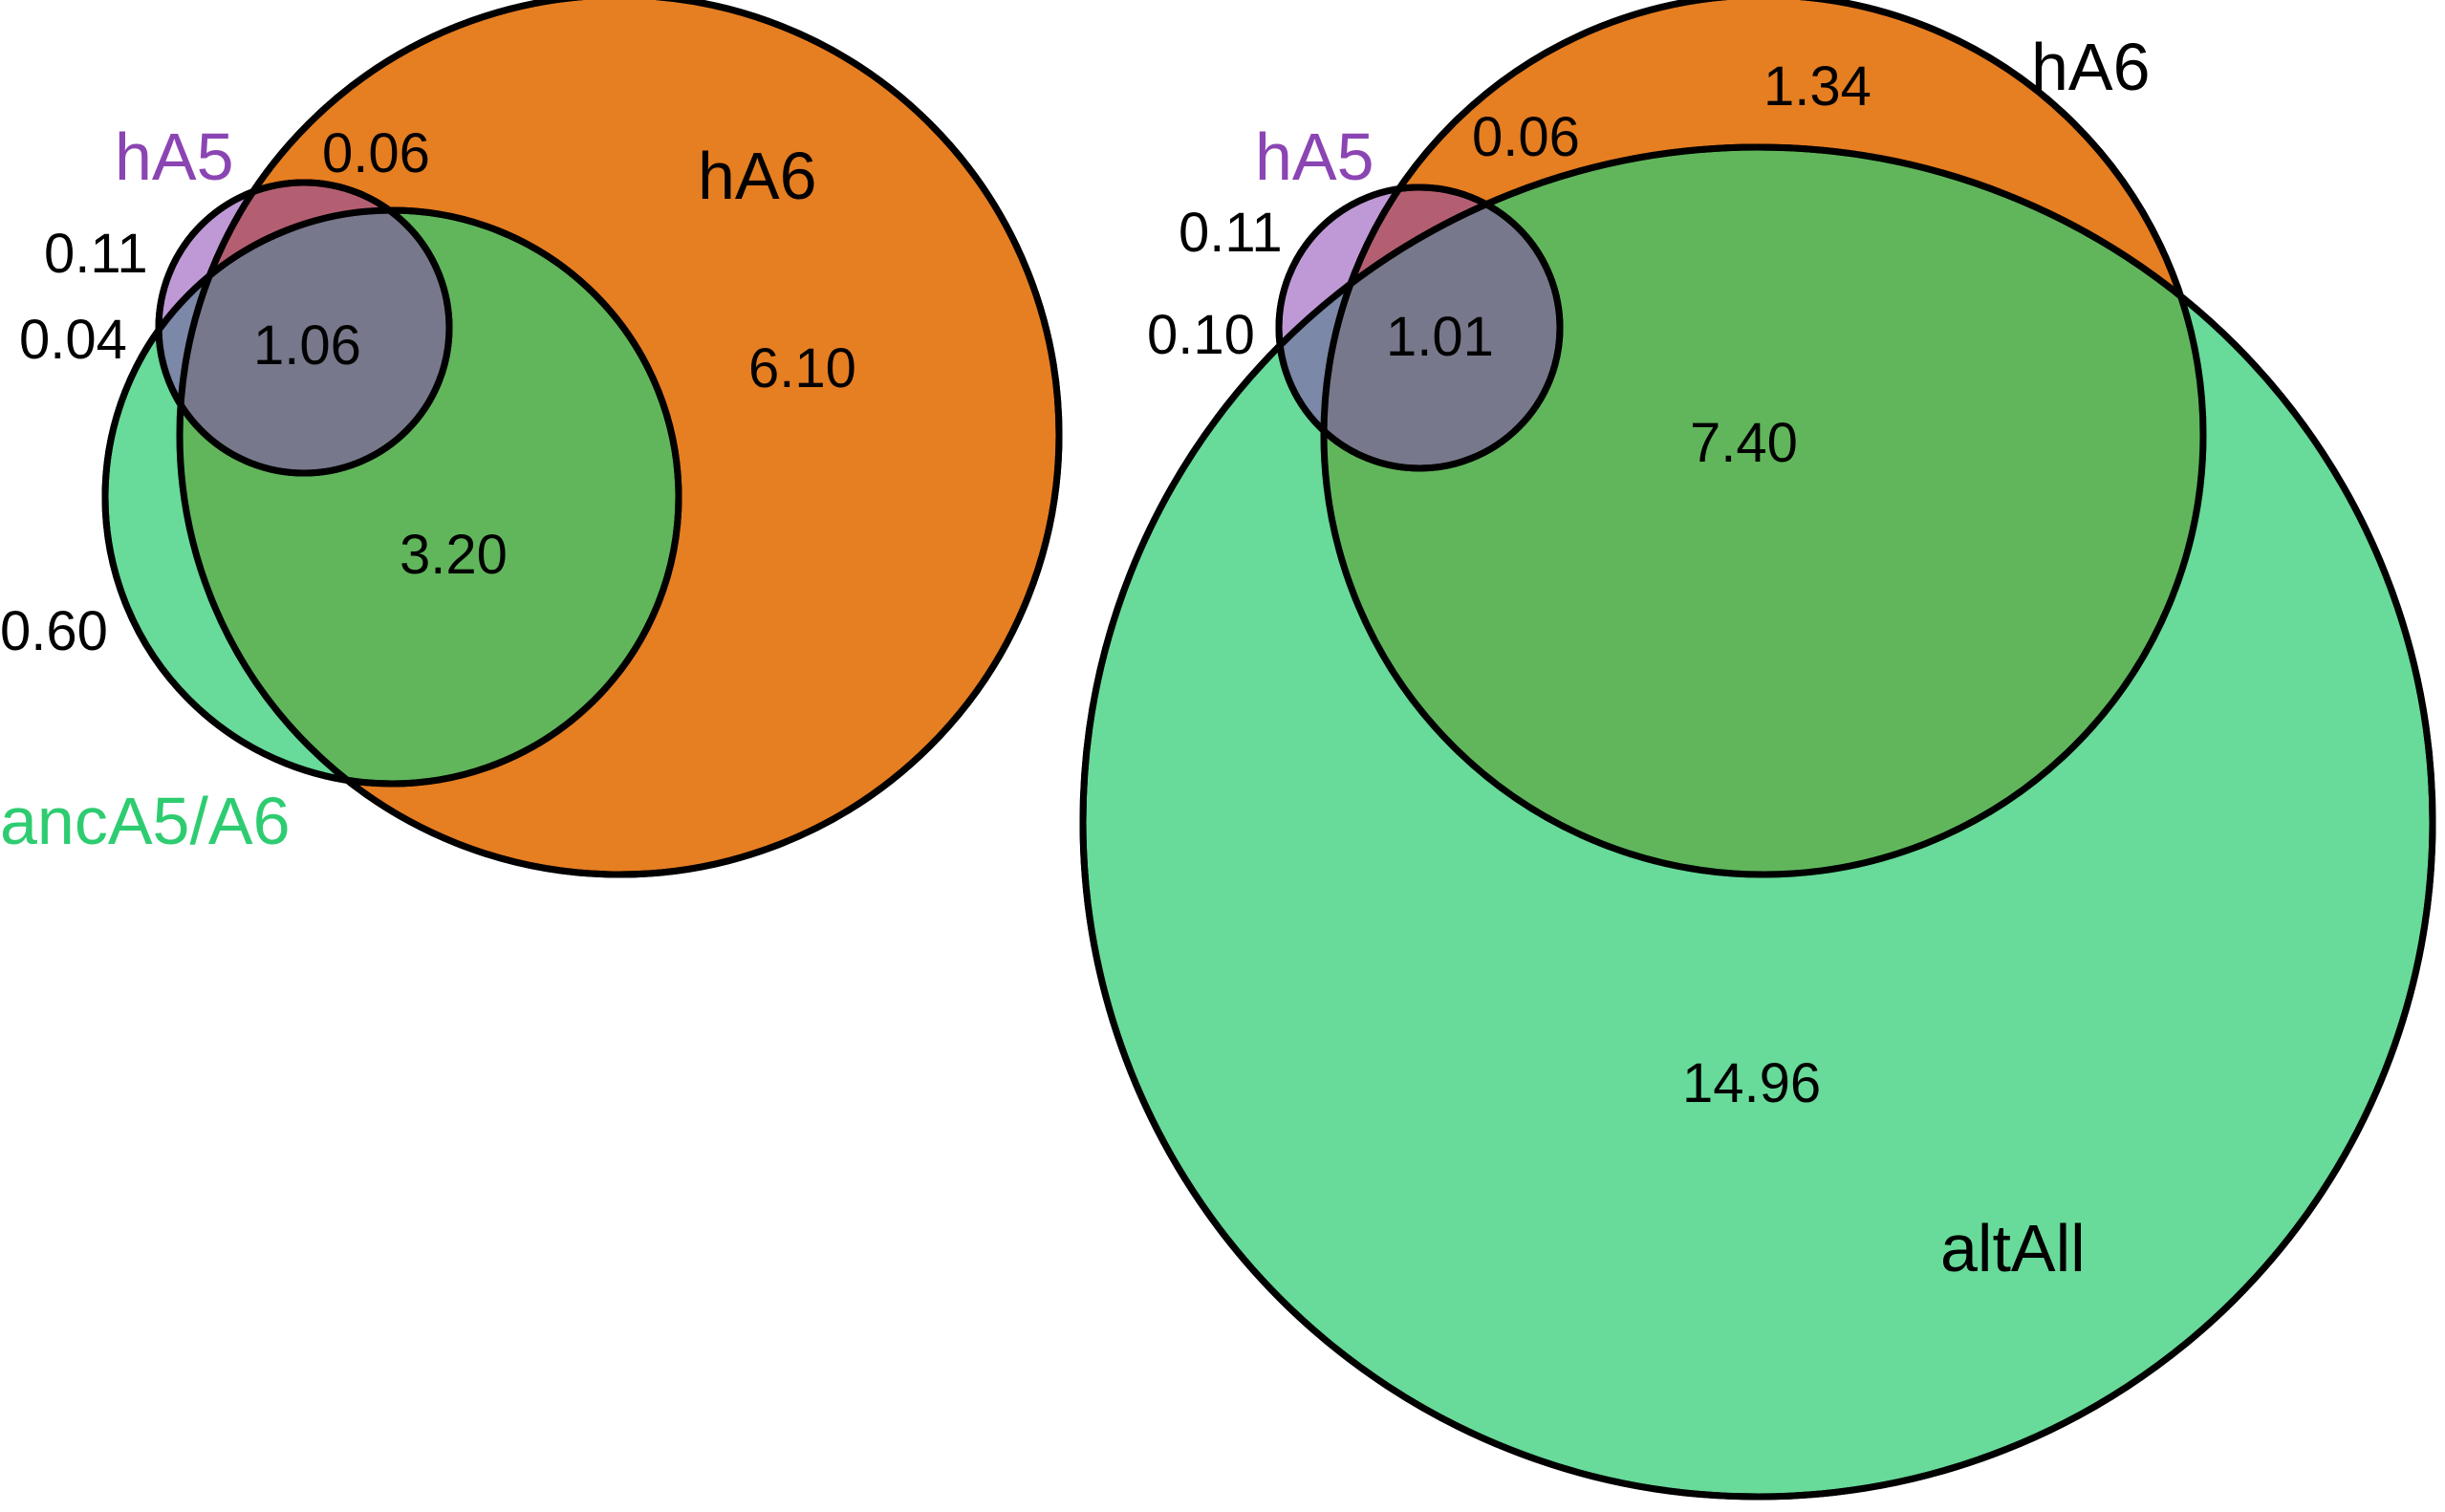 The height and width of the screenshot is (1512, 2445). Describe the element at coordinates (2091, 67) in the screenshot. I see `right-hA6-set-label: hA6` at that location.